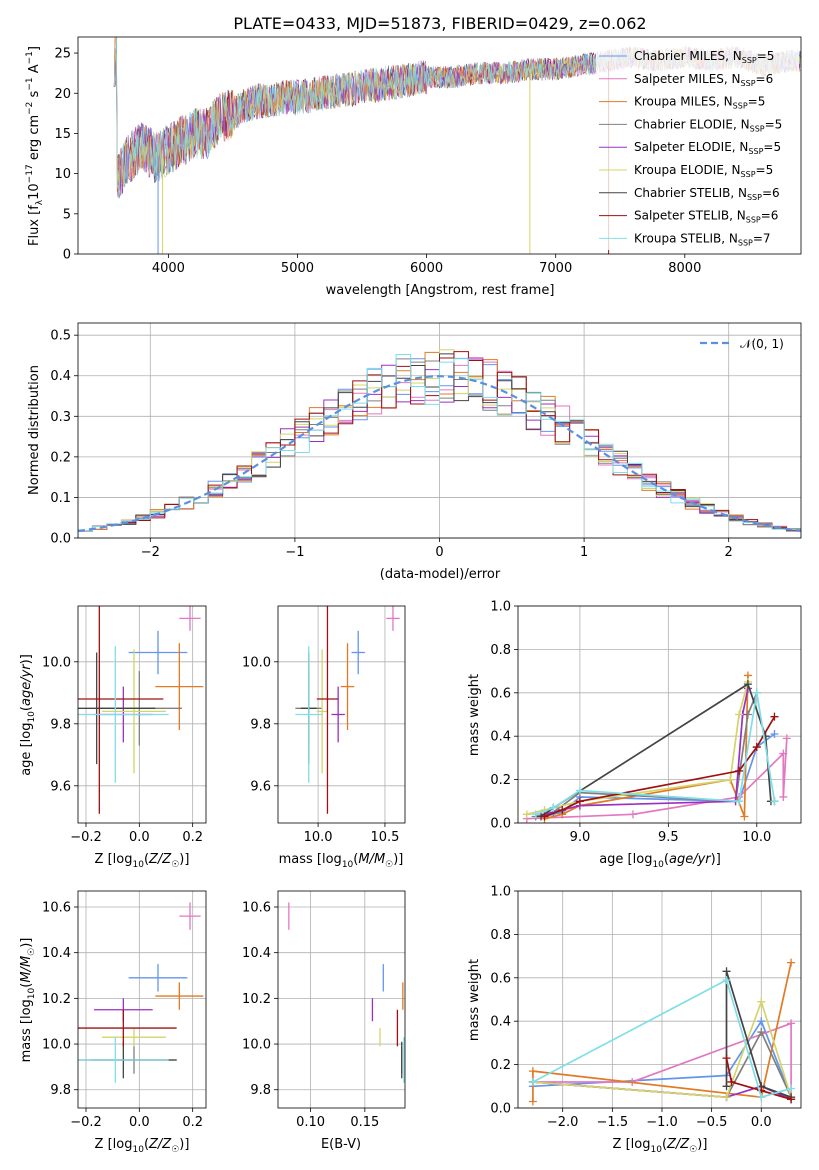  What do you see at coordinates (62, 54) in the screenshot?
I see `y-tick-label: 25` at bounding box center [62, 54].